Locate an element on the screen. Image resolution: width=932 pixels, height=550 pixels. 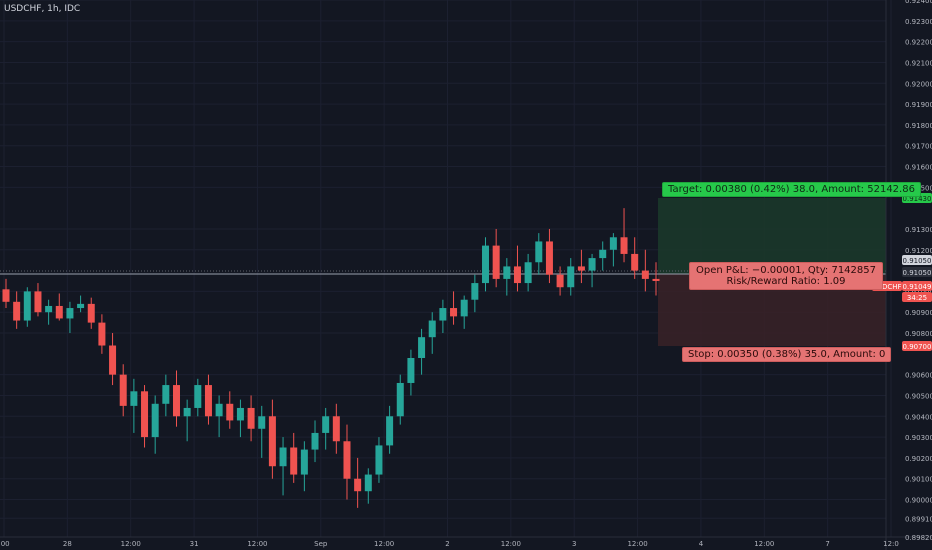
svg-text: 0.90700 is located at coordinates (917, 347).